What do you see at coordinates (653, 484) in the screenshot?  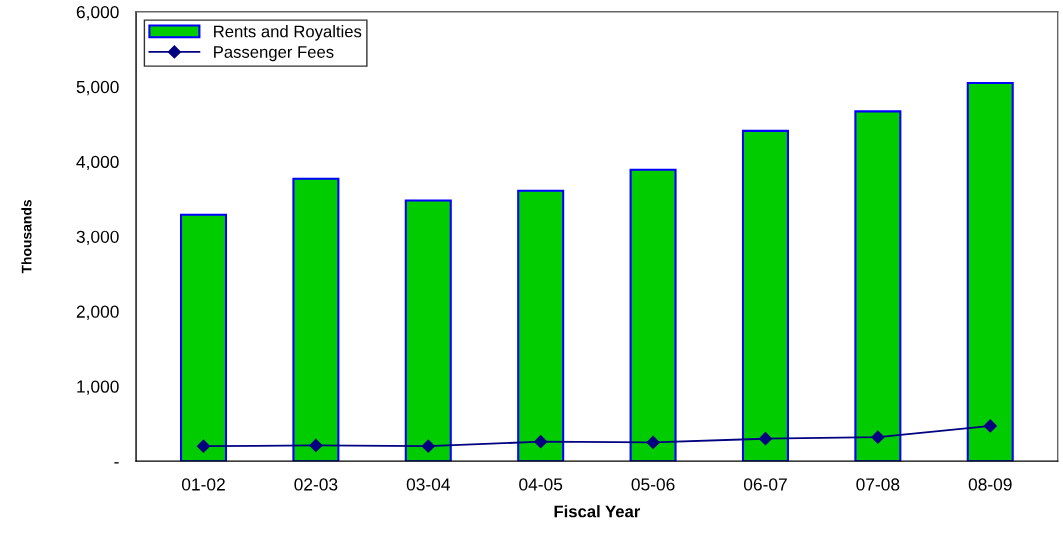 I see `x-tick-label: 05-06` at bounding box center [653, 484].